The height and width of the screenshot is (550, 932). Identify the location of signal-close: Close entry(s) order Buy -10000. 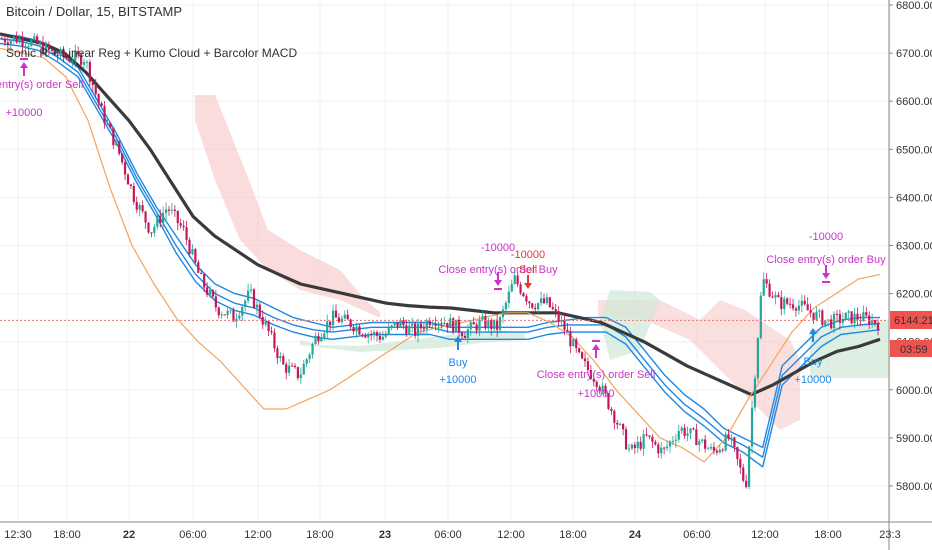
(498, 266).